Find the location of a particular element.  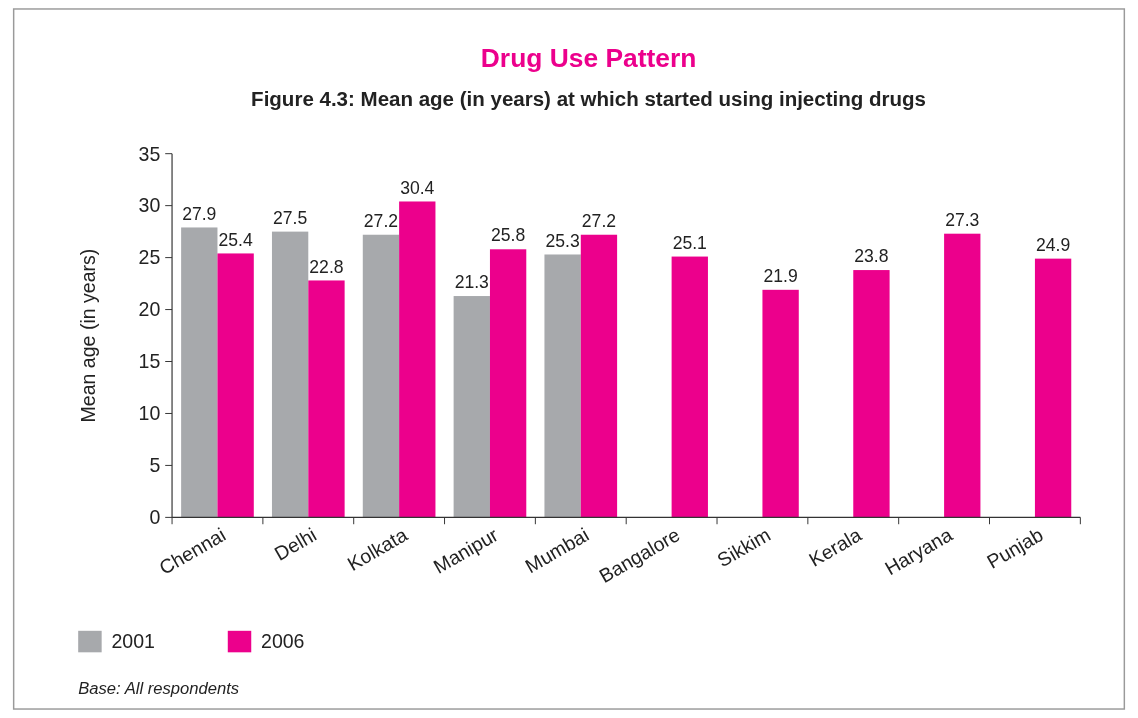

y-tick-label: 30 is located at coordinates (149, 205).